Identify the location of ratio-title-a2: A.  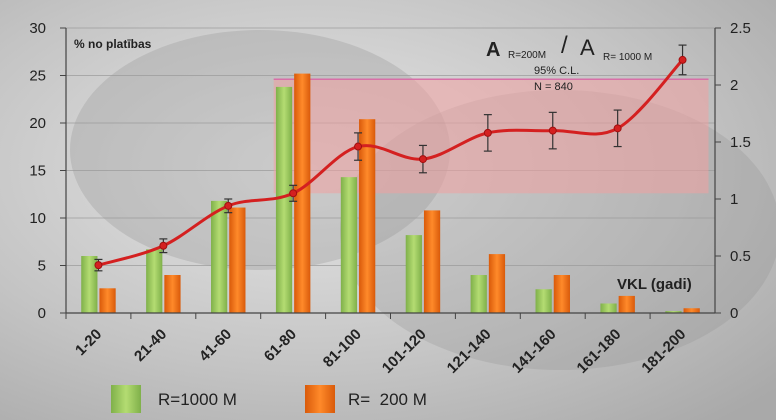
(587, 47).